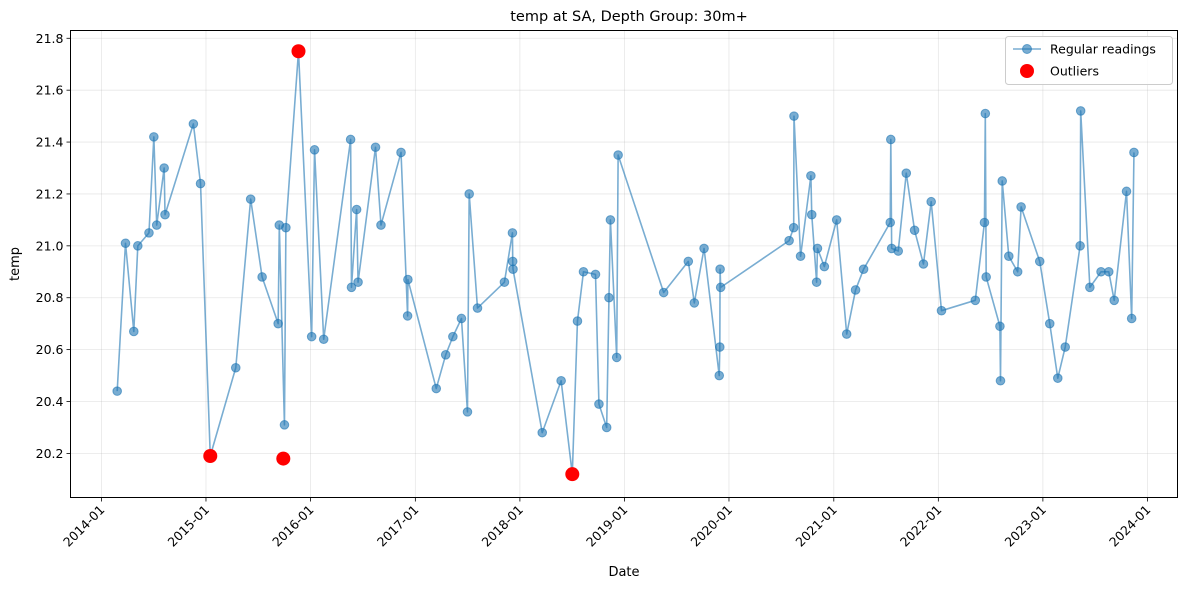  I want to click on y-tick-label: 21.8, so click(50, 38).